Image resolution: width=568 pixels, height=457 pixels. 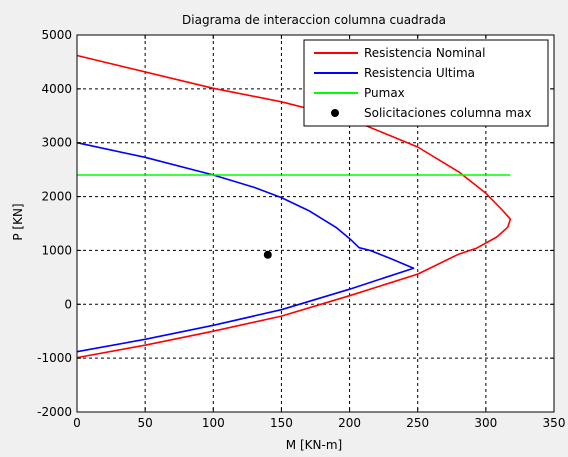 I want to click on y-tick-label: 1000, so click(x=56, y=250).